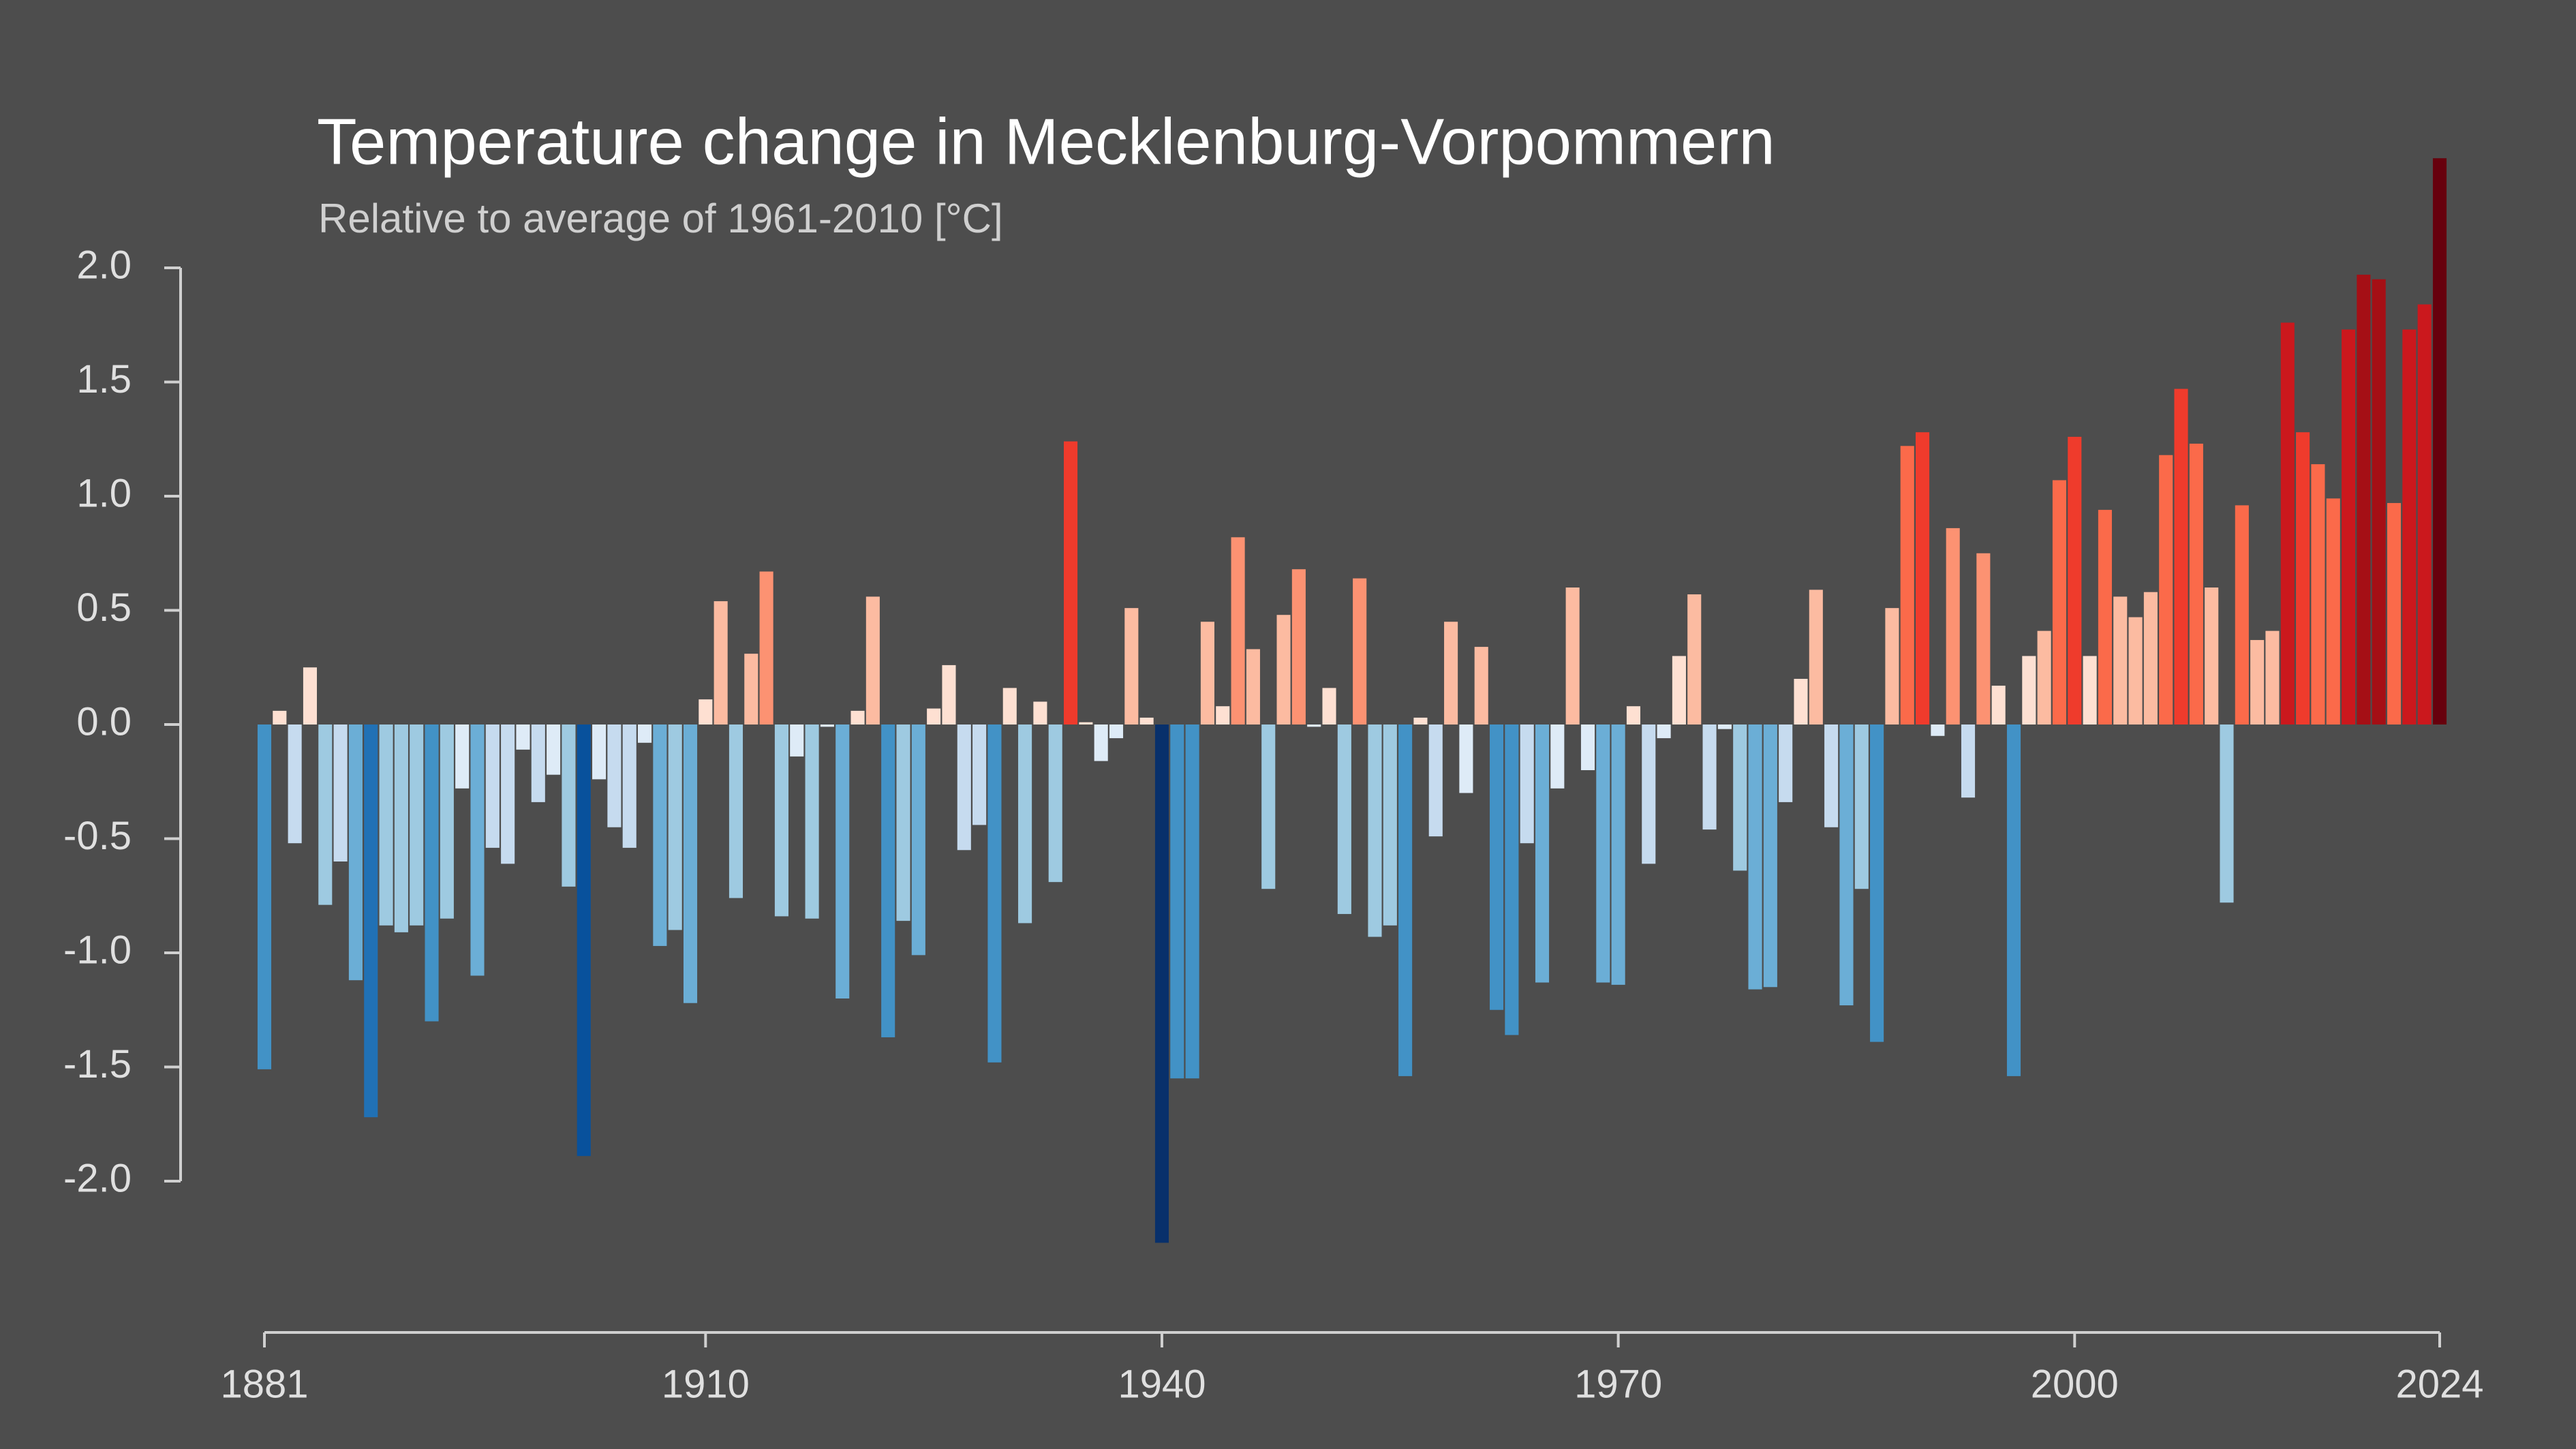 Image resolution: width=2576 pixels, height=1449 pixels. I want to click on y-tick-label: 0.0, so click(104, 722).